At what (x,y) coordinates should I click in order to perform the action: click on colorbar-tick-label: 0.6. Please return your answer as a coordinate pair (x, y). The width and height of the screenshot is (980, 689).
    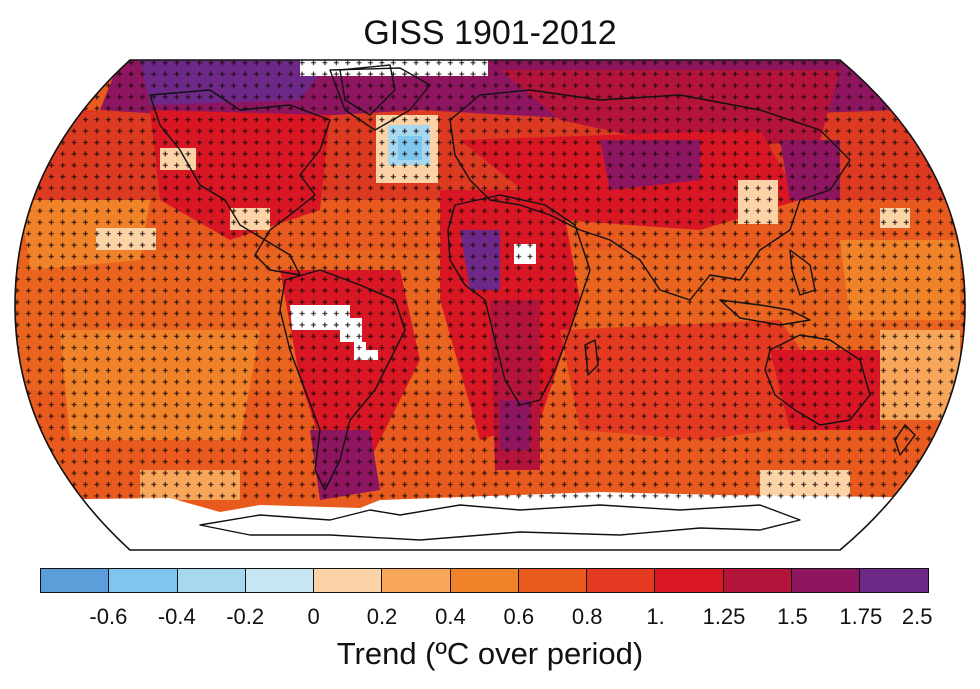
    Looking at the image, I should click on (519, 616).